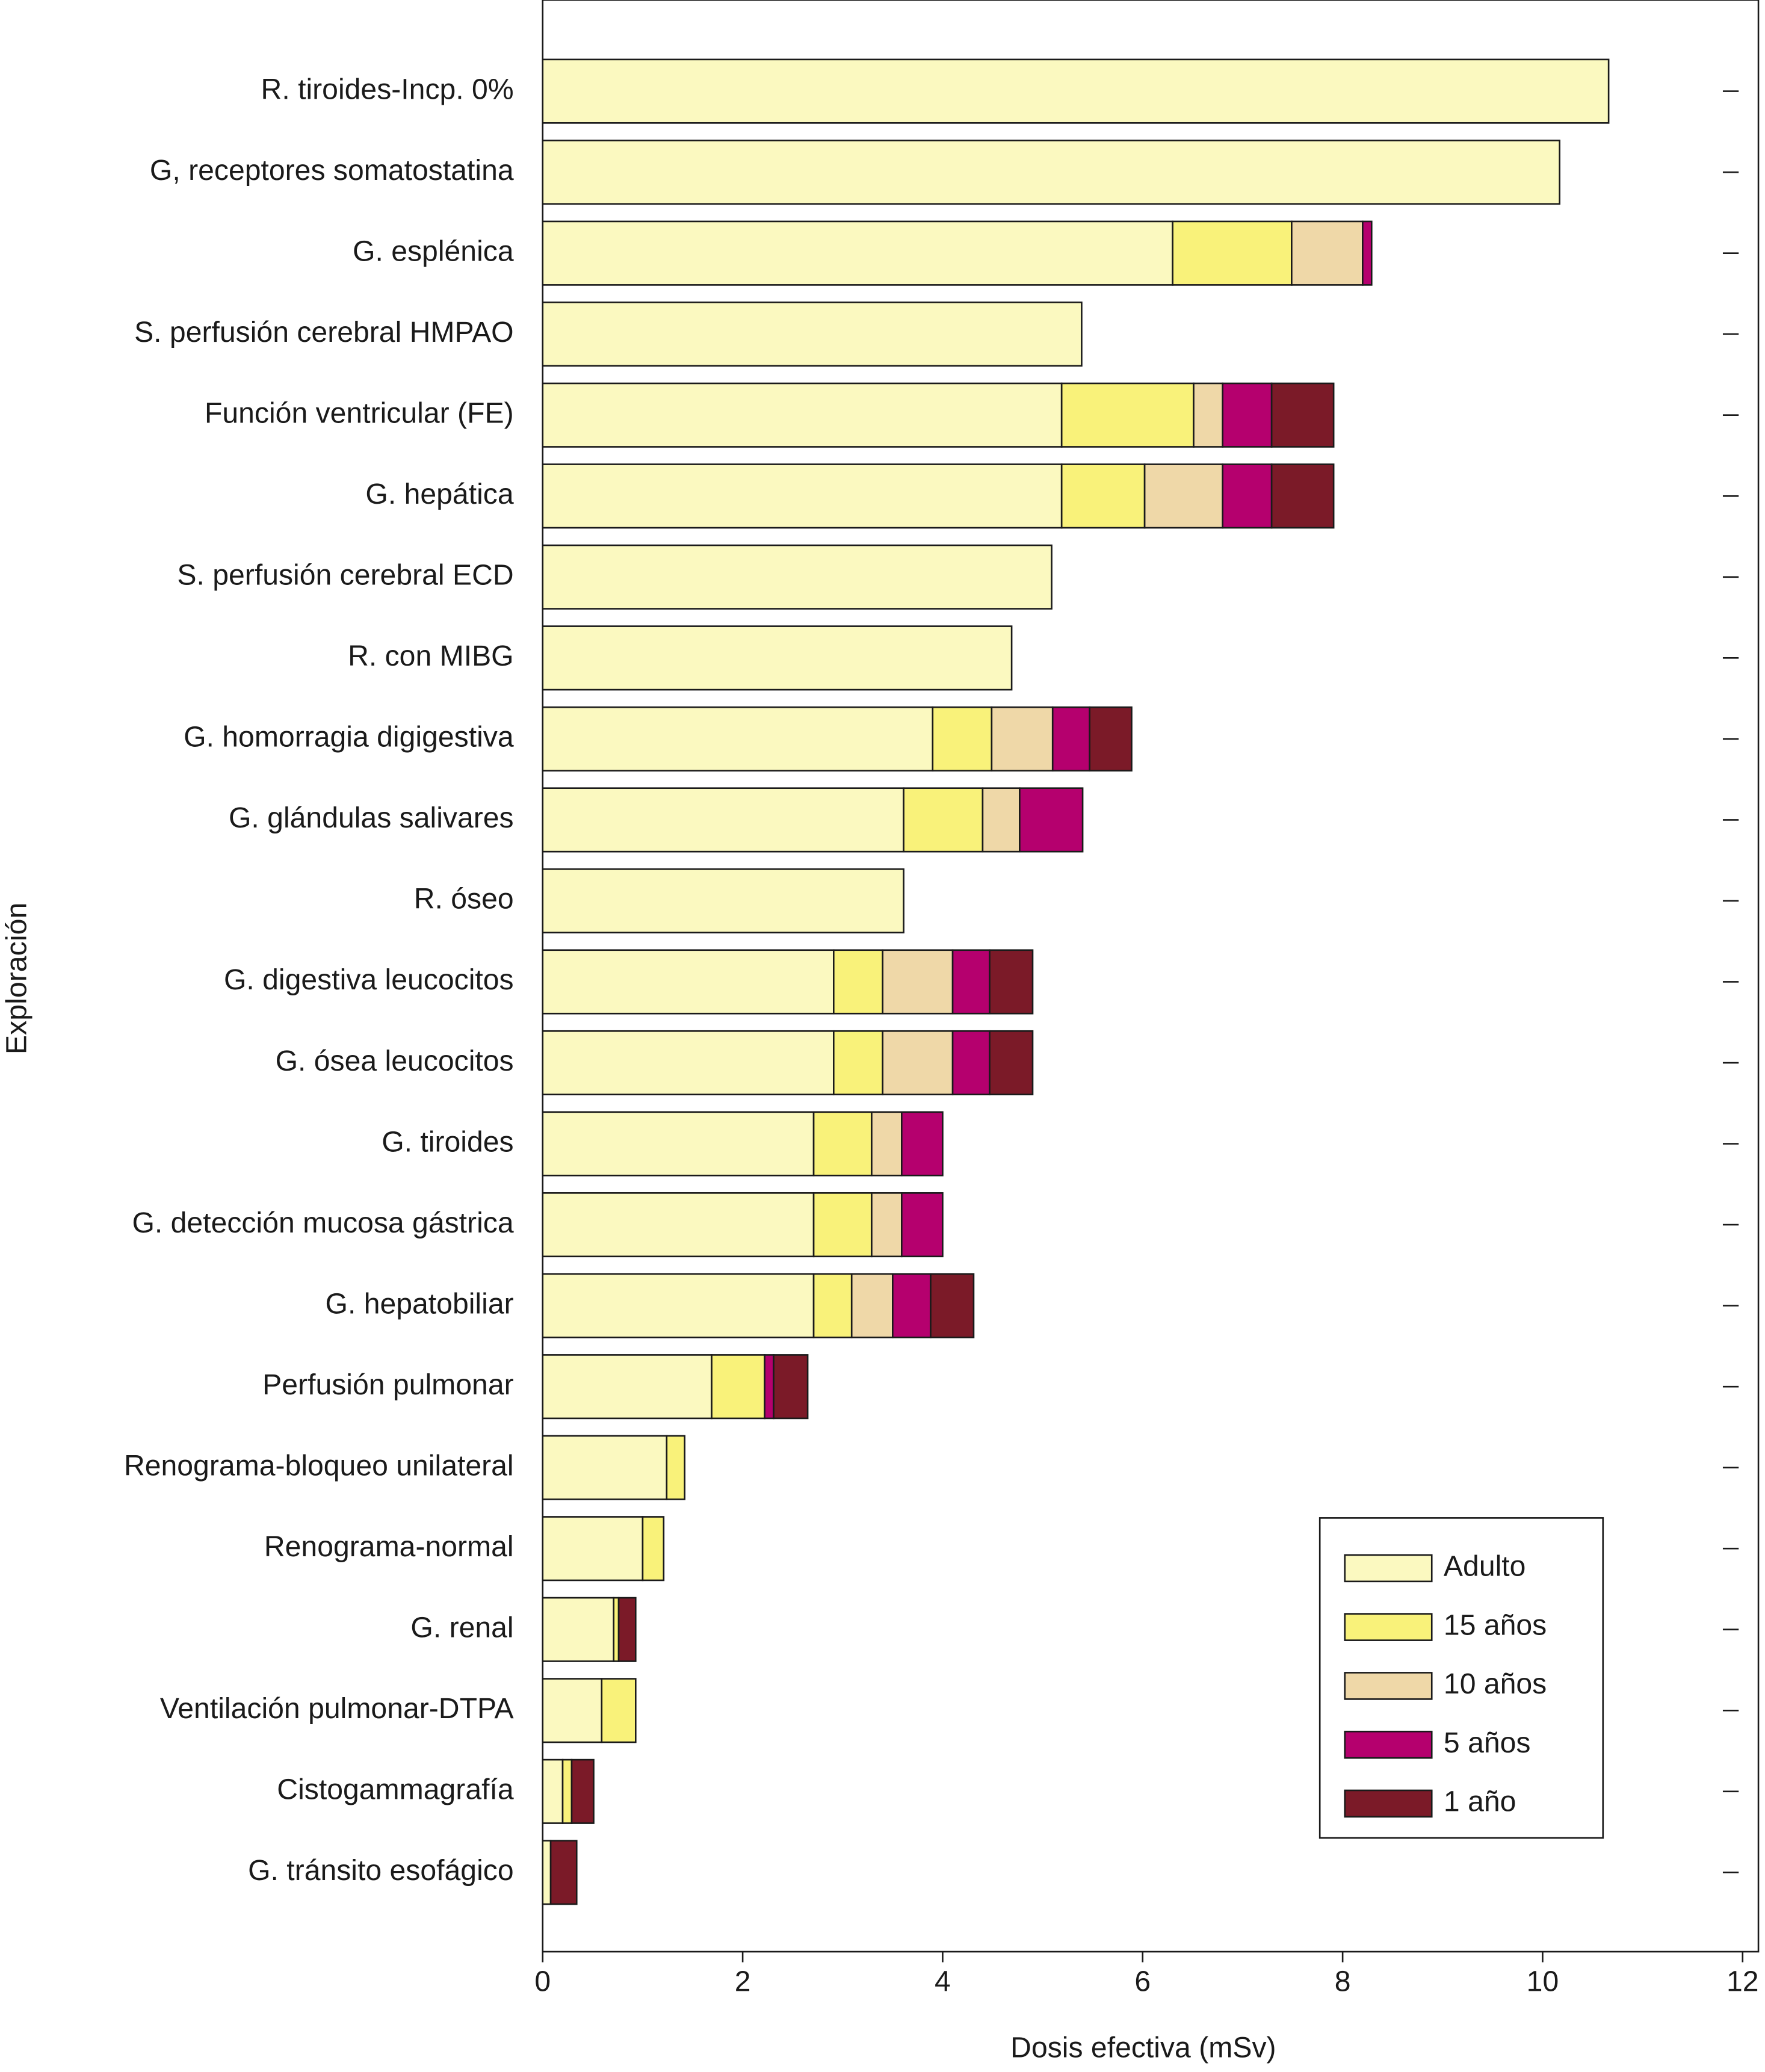  What do you see at coordinates (1543, 1981) in the screenshot?
I see `x-tick-label: 10` at bounding box center [1543, 1981].